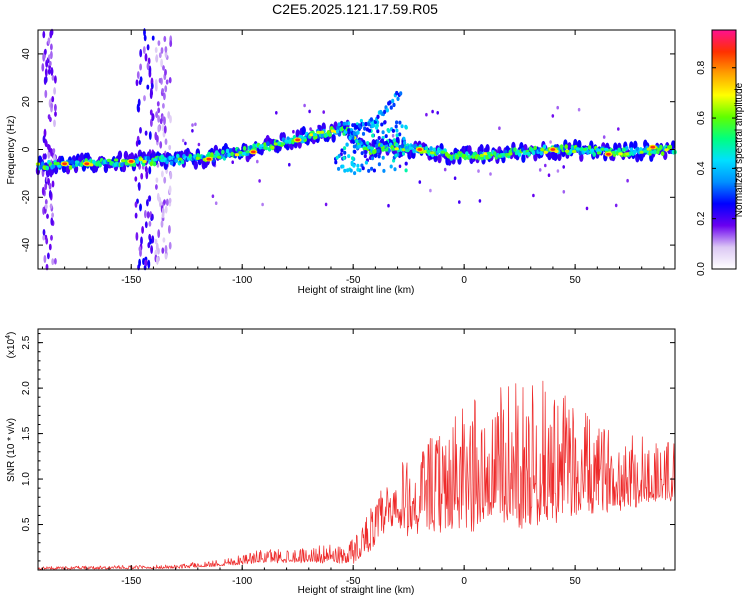 This screenshot has height=600, width=750. What do you see at coordinates (576, 280) in the screenshot?
I see `x-tick-label: 50` at bounding box center [576, 280].